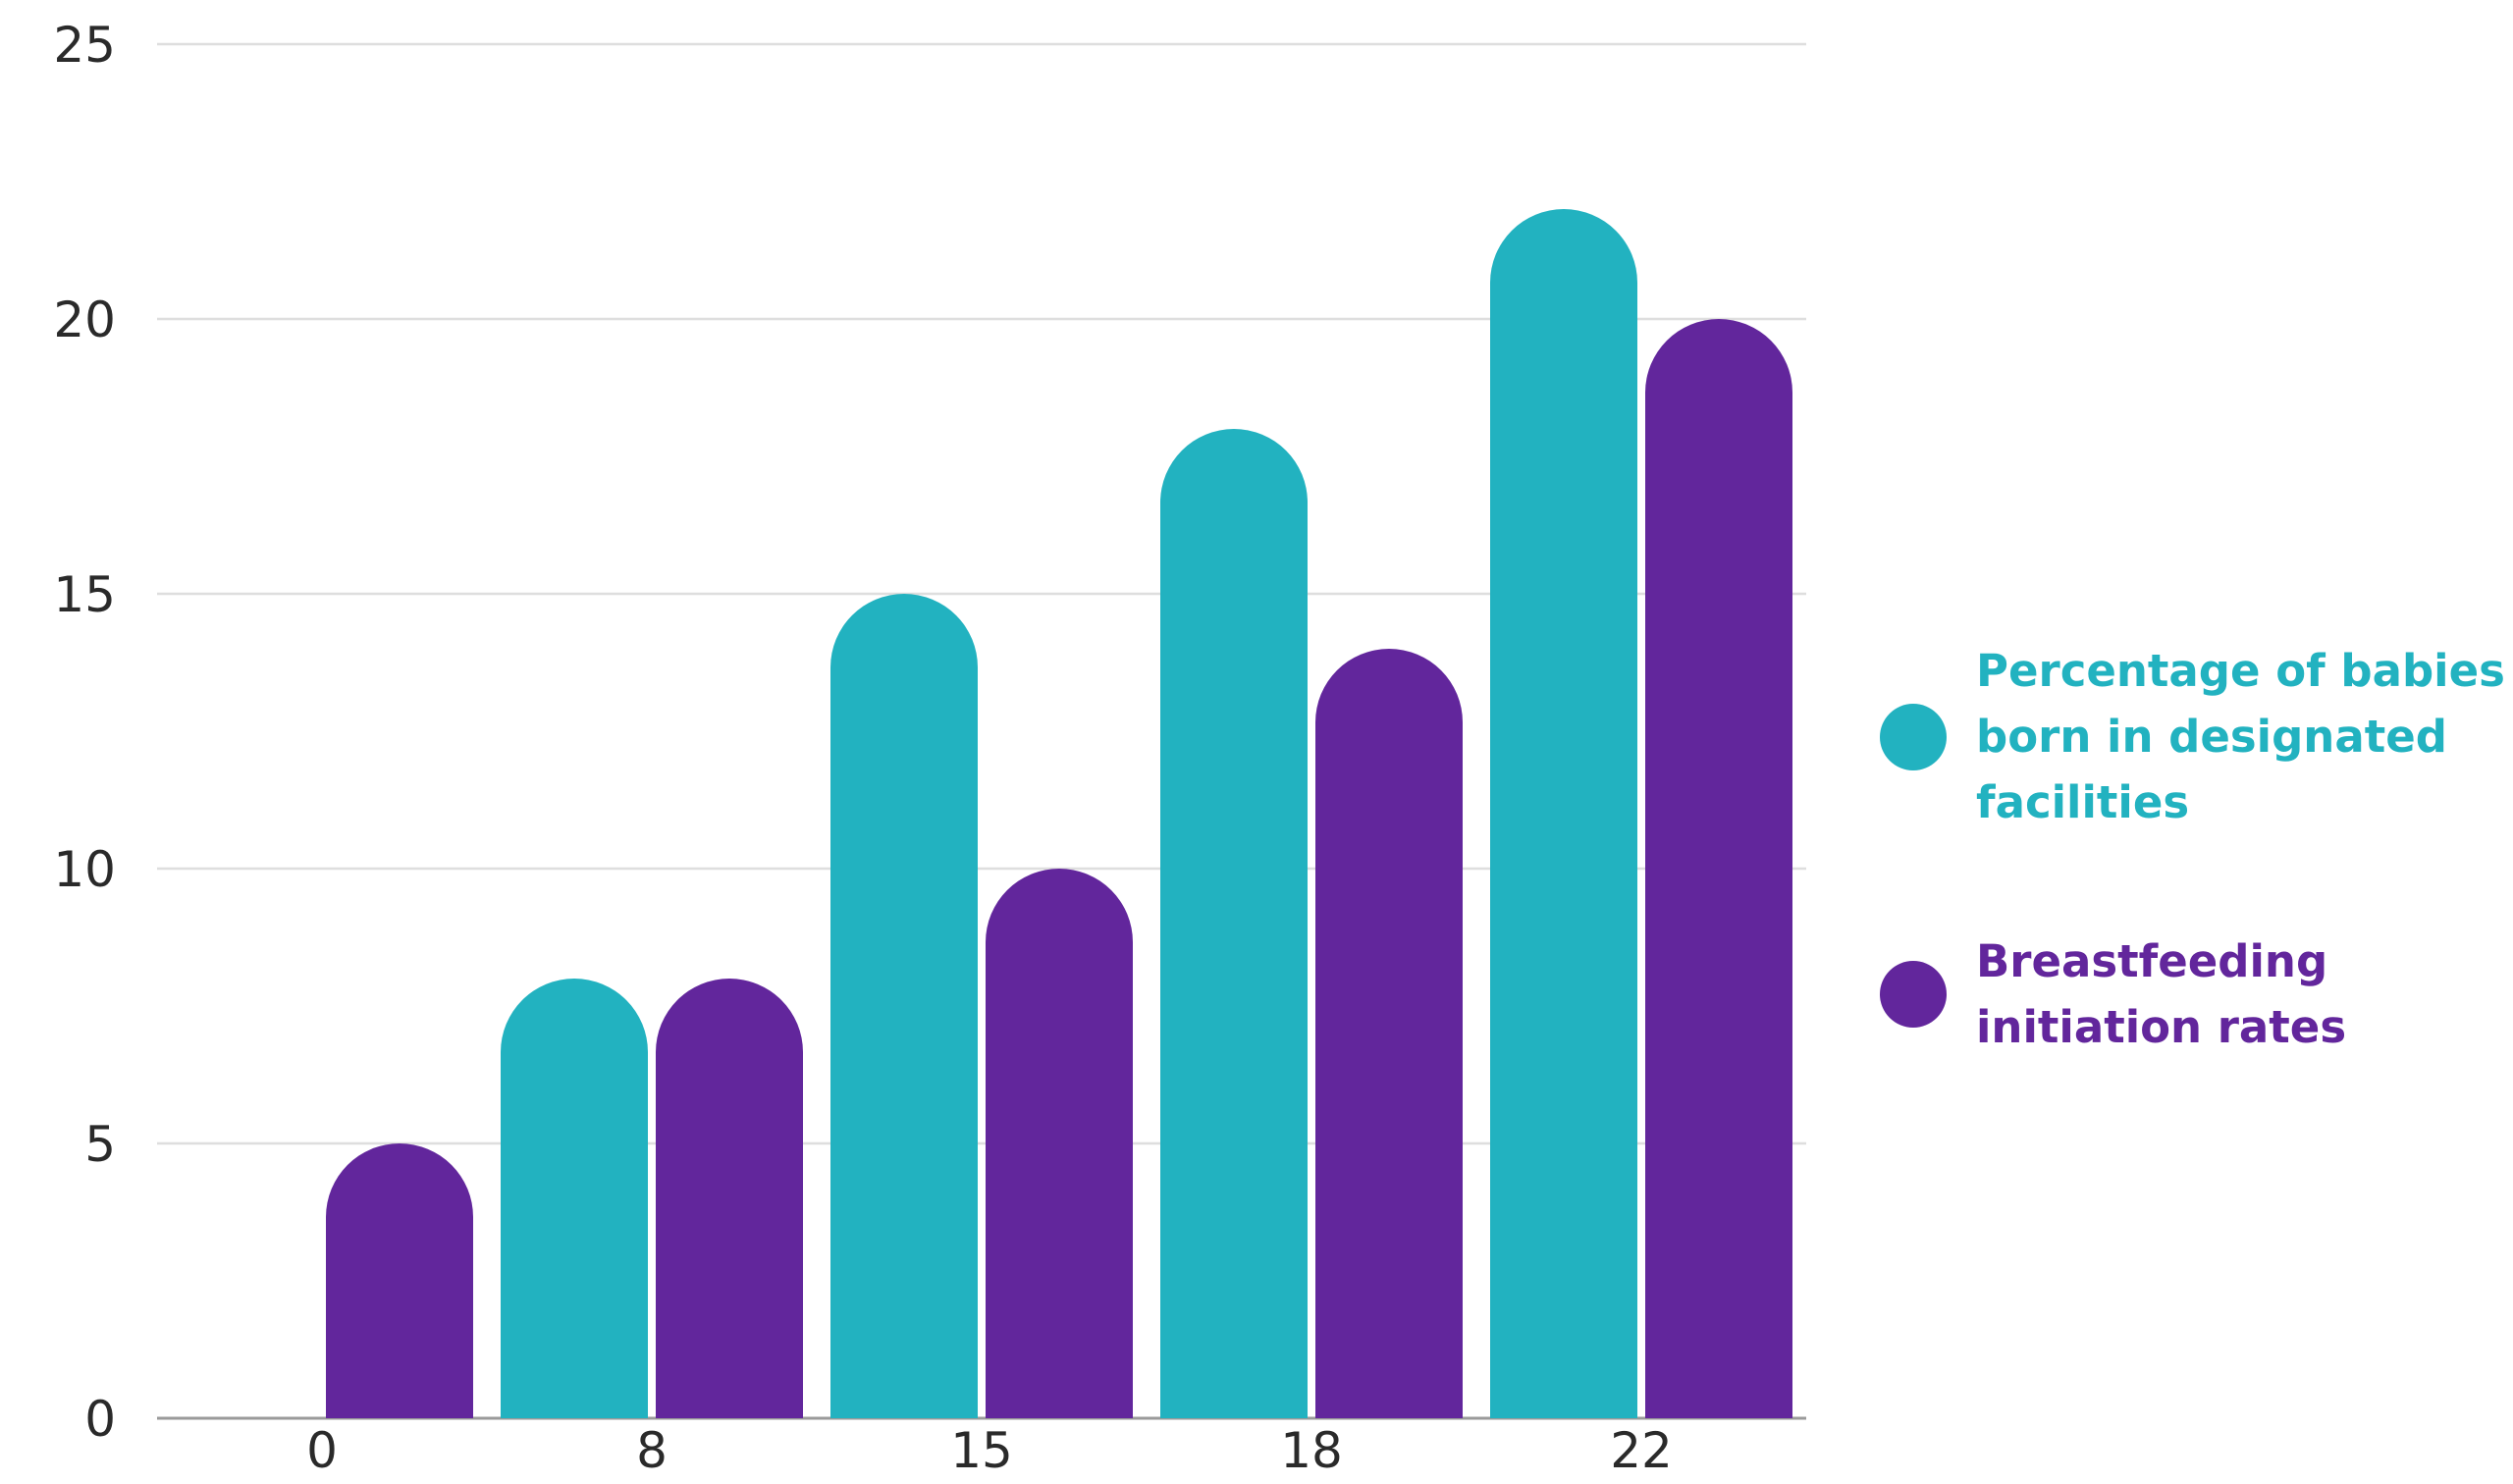 This screenshot has height=1484, width=2513. I want to click on y-tick-label-0: 0, so click(100, 1419).